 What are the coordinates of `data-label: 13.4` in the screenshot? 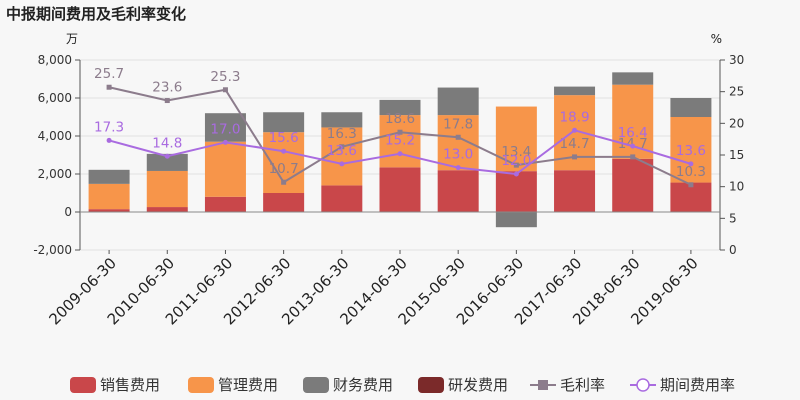 It's located at (516, 152).